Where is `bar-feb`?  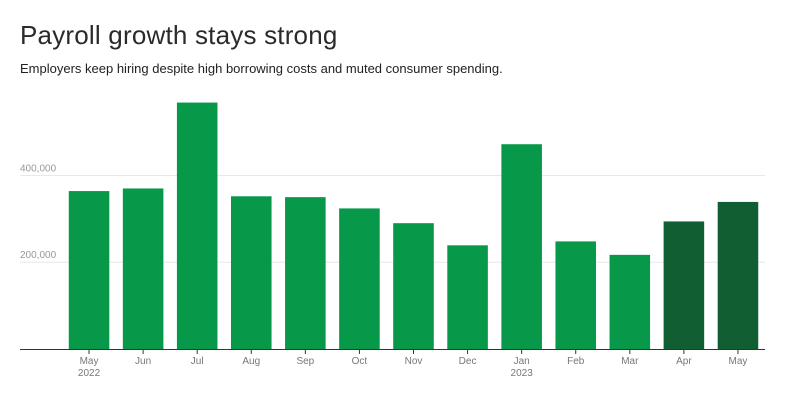 bar-feb is located at coordinates (576, 295).